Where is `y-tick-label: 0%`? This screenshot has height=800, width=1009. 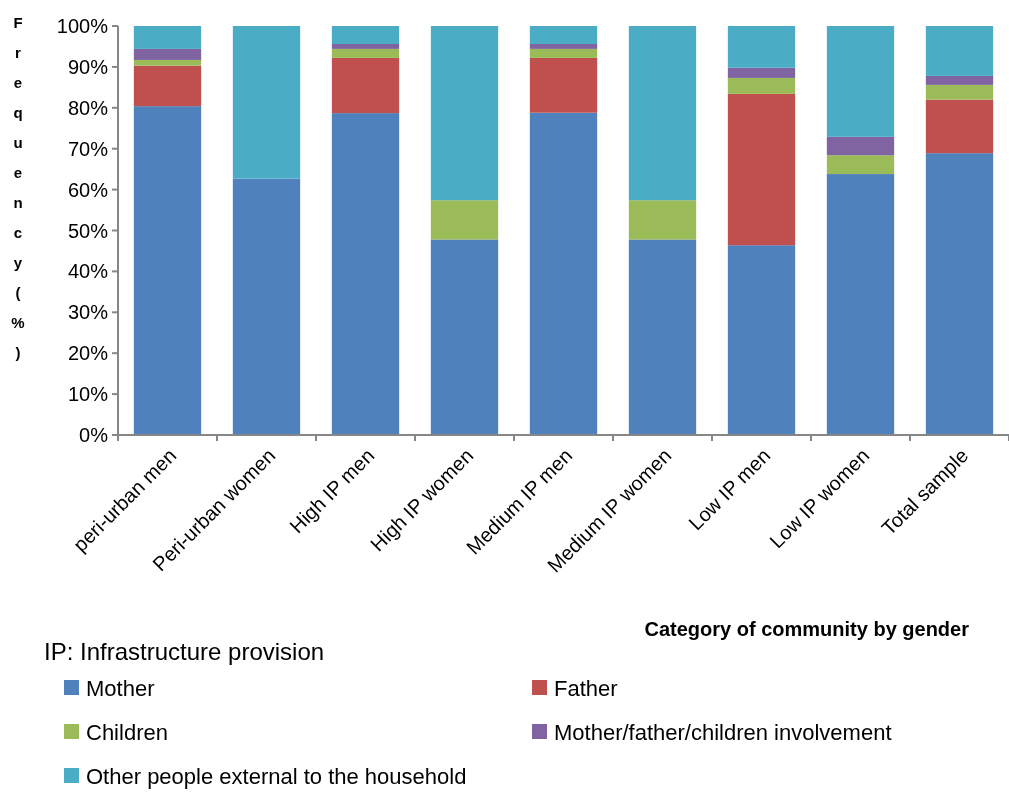
y-tick-label: 0% is located at coordinates (94, 435).